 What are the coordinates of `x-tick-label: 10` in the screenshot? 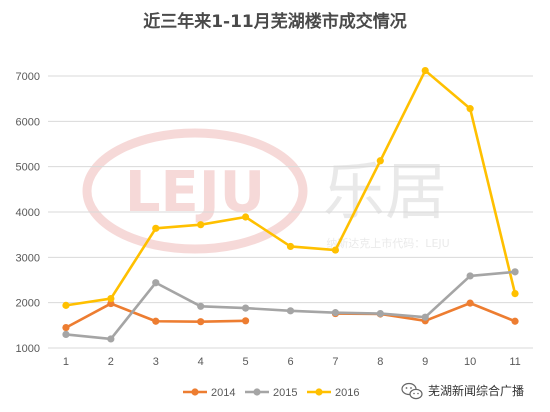 It's located at (470, 362).